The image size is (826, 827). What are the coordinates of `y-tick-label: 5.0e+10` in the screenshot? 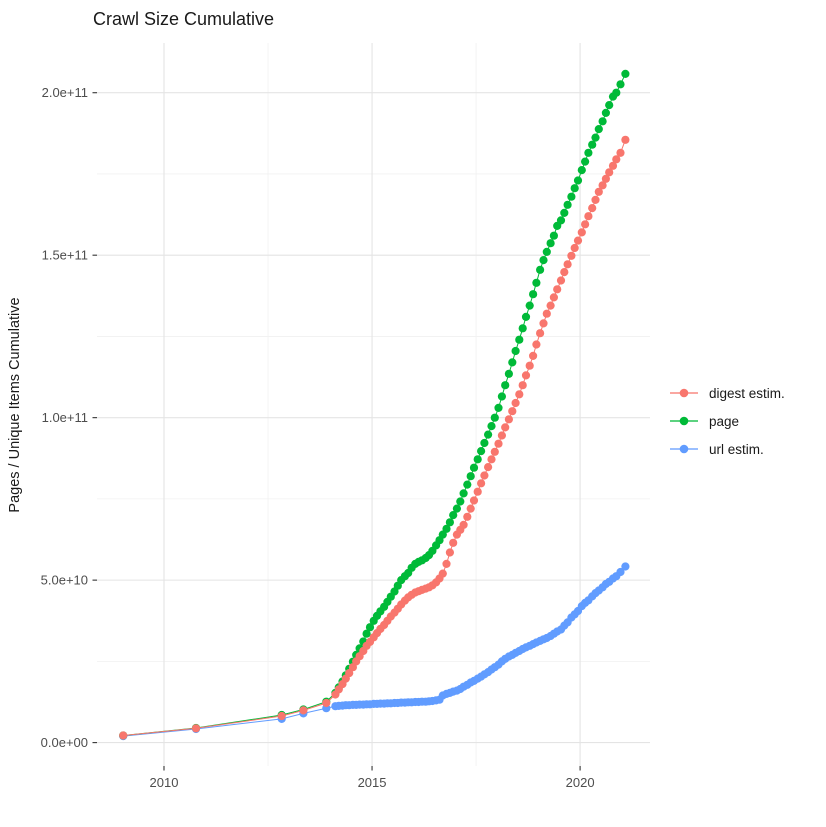 It's located at (64, 580).